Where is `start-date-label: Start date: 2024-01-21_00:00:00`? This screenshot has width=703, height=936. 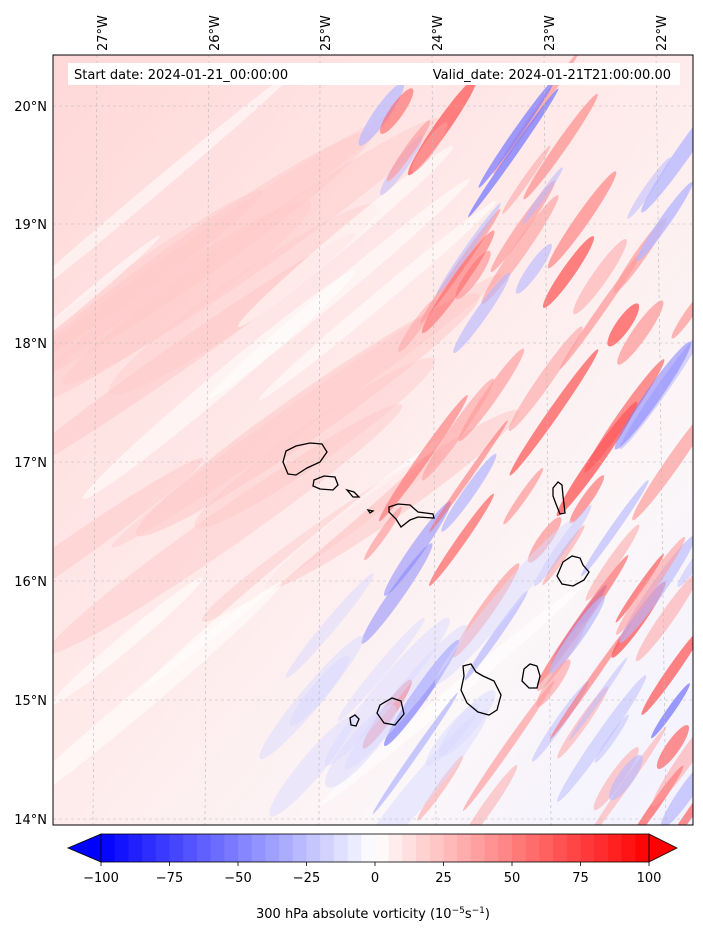
start-date-label: Start date: 2024-01-21_00:00:00 is located at coordinates (181, 75).